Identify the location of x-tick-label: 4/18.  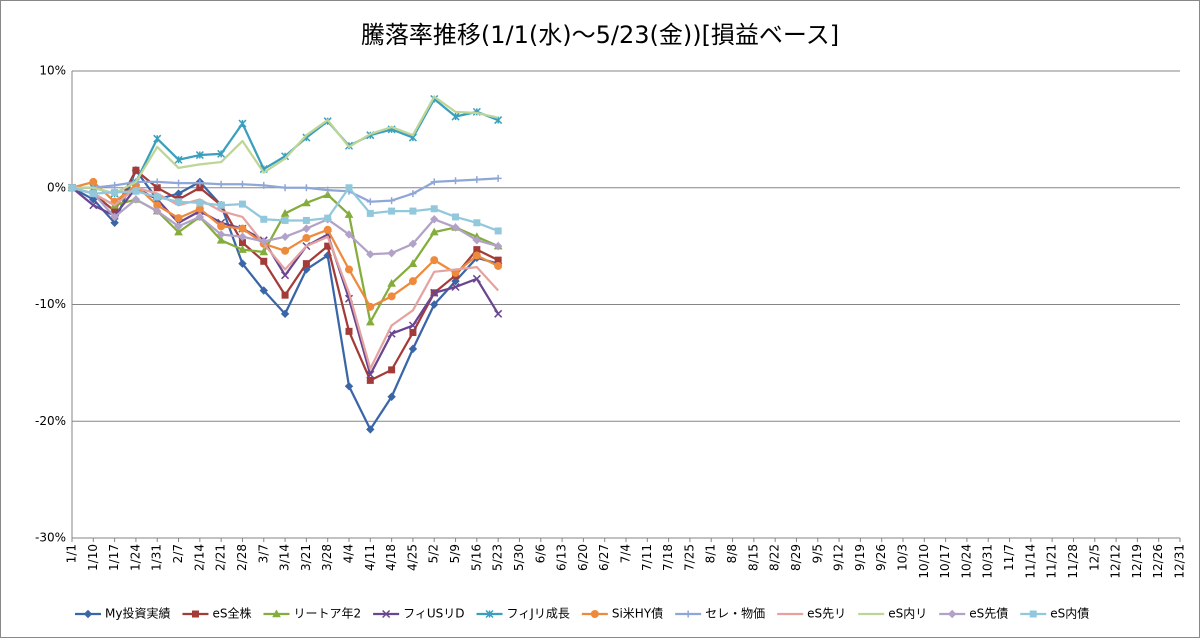
(391, 557).